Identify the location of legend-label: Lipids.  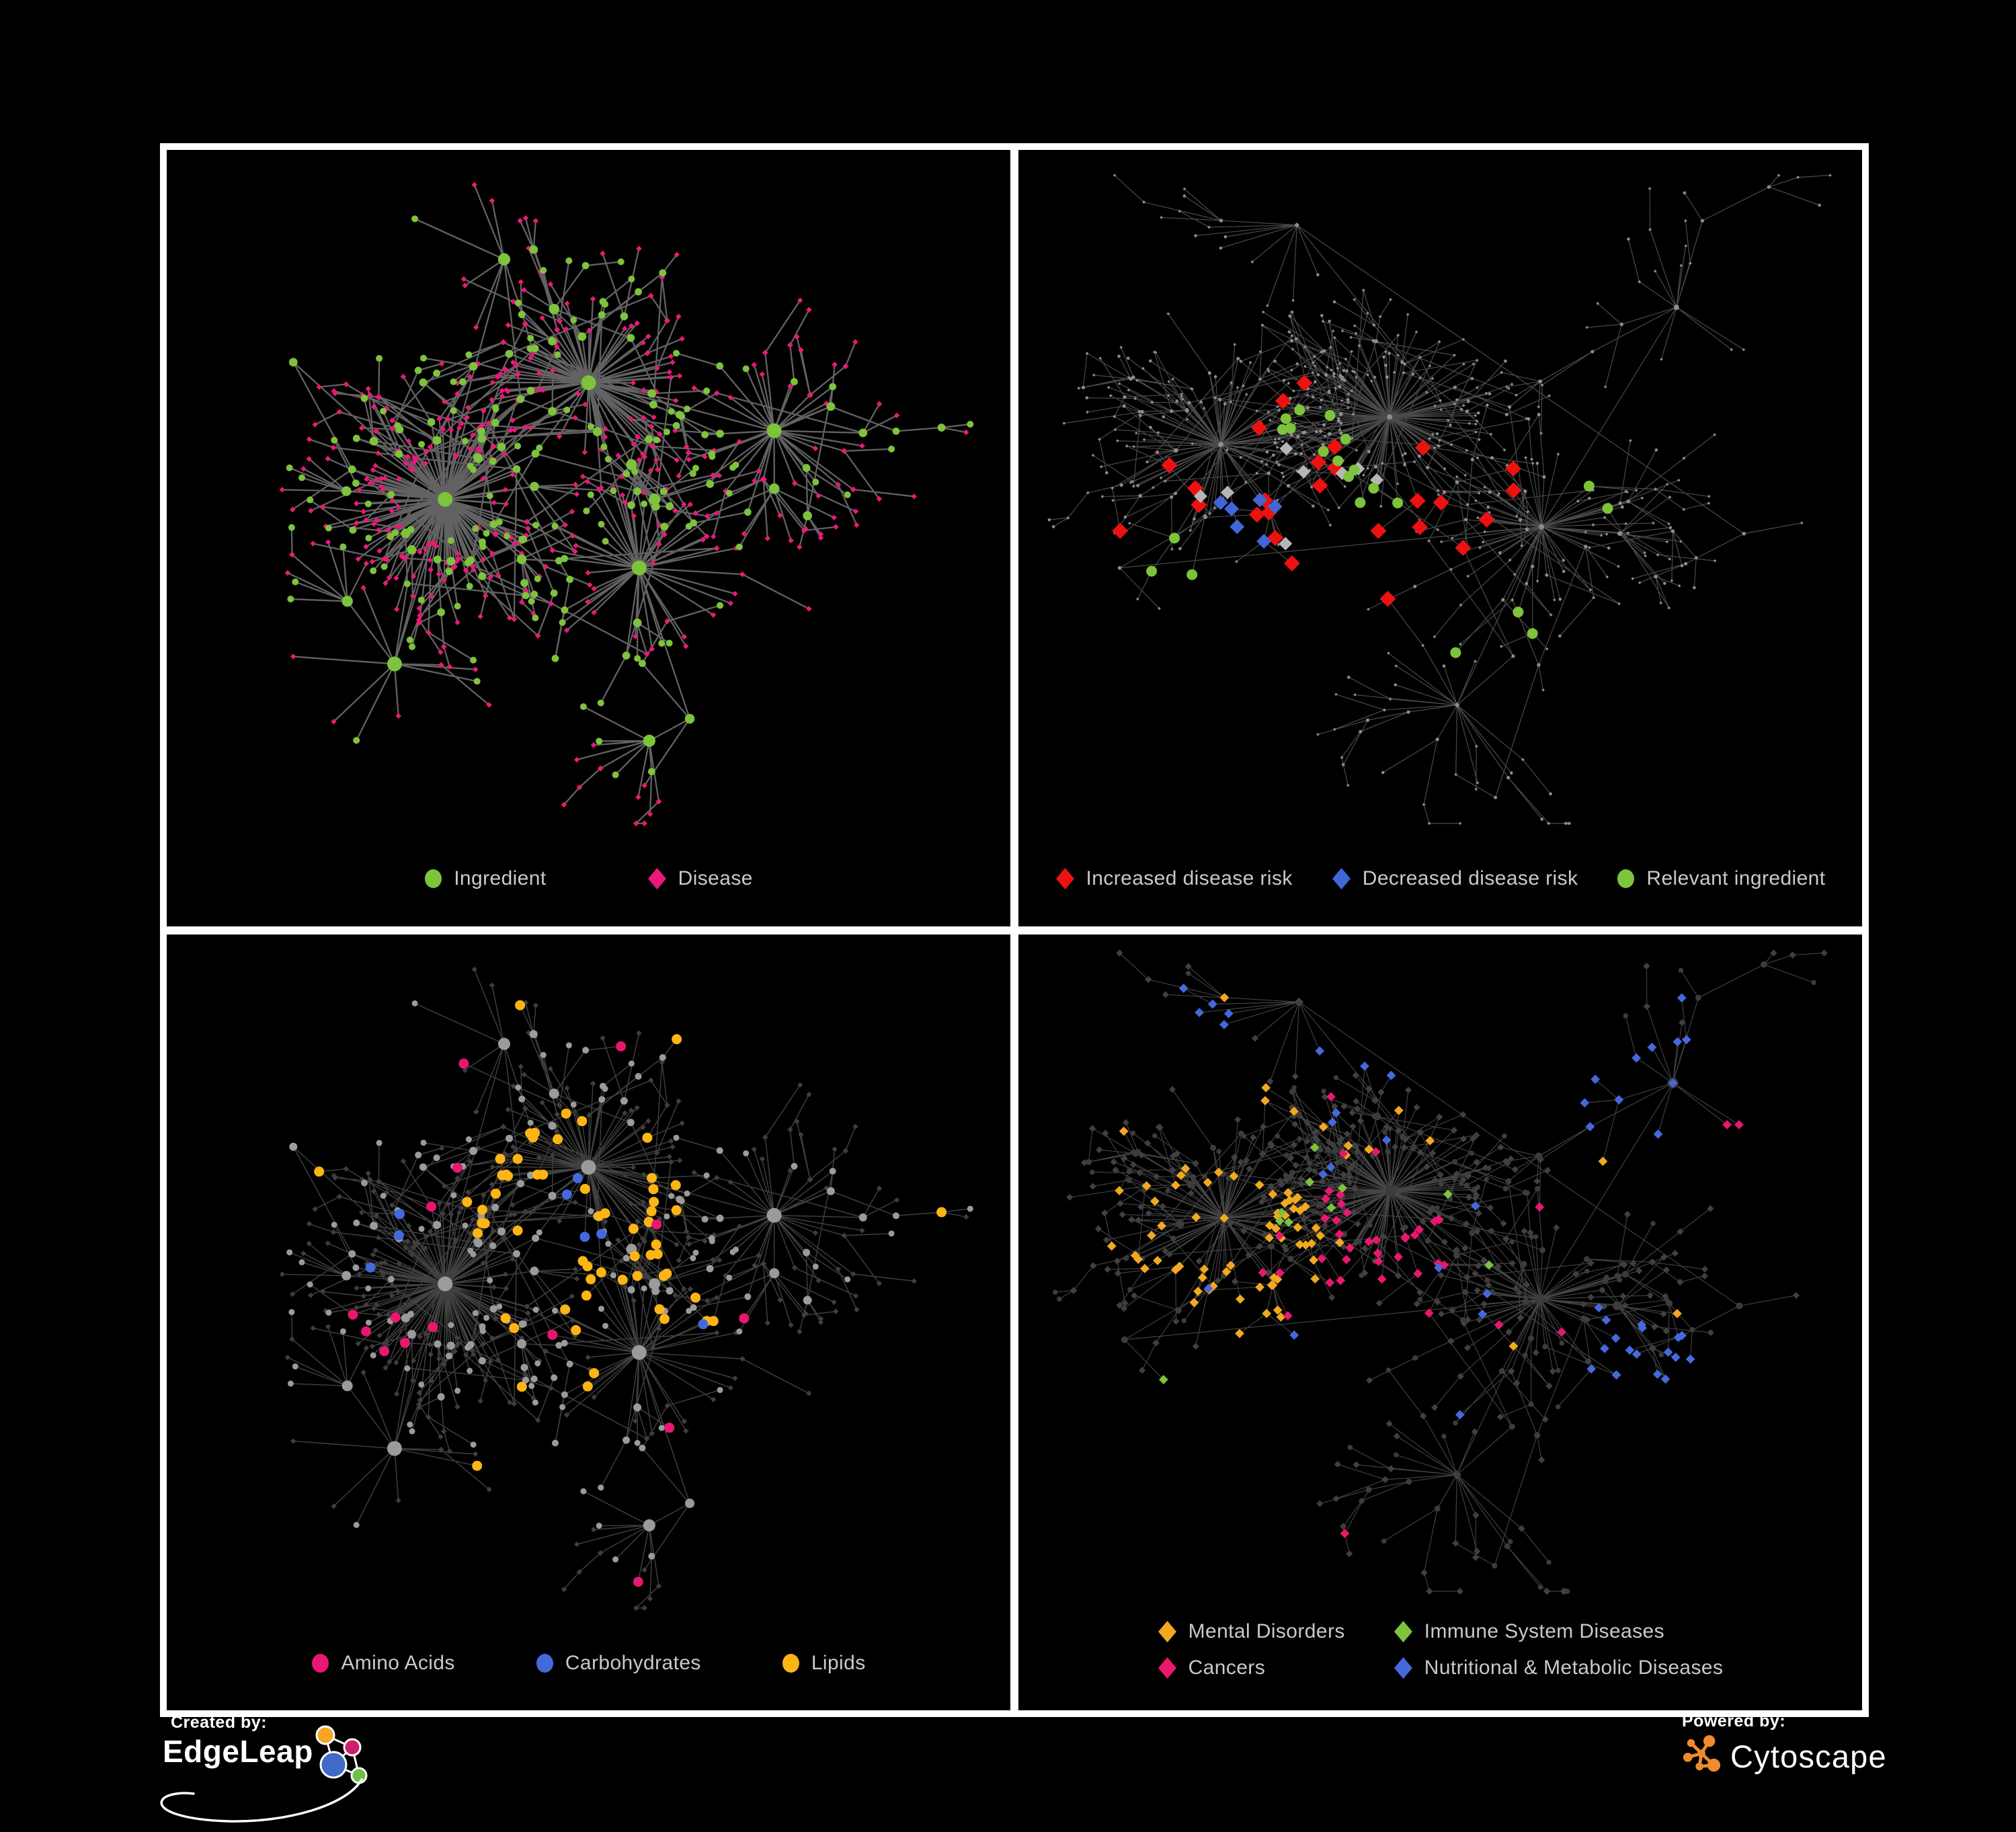
(838, 1662).